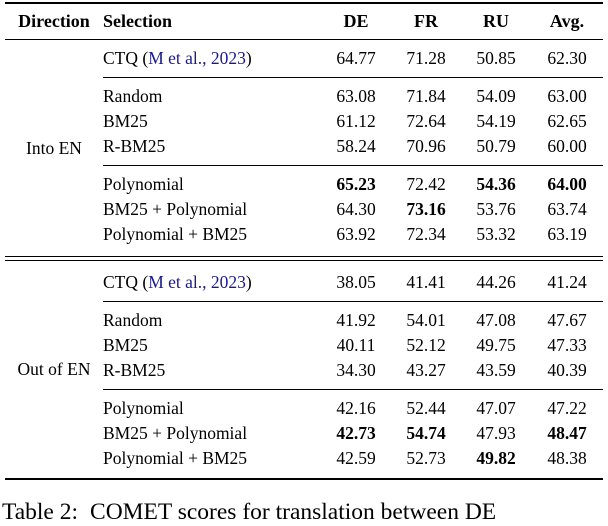 The image size is (608, 526). What do you see at coordinates (426, 121) in the screenshot?
I see `score-cell: 72.64` at bounding box center [426, 121].